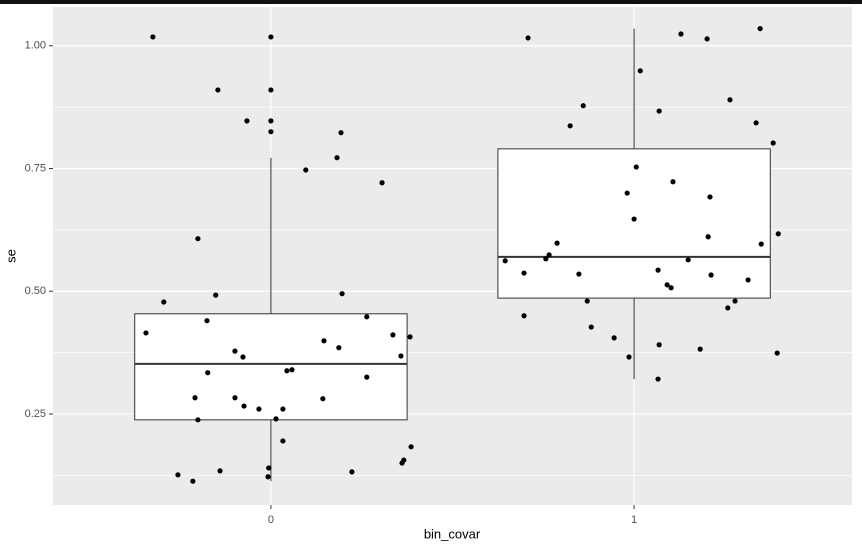 Image resolution: width=862 pixels, height=549 pixels. Describe the element at coordinates (271, 520) in the screenshot. I see `x-tick-label: 0` at that location.